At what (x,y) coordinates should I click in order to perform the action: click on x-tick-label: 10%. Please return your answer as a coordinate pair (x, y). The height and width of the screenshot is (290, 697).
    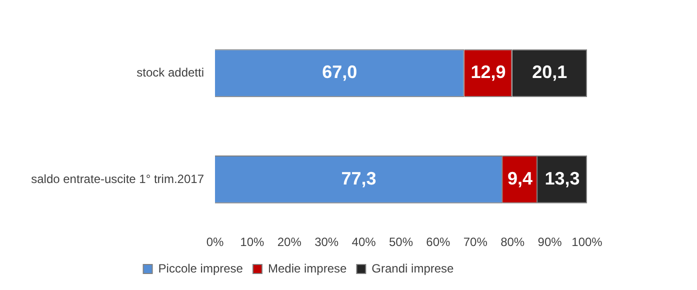
    Looking at the image, I should click on (252, 242).